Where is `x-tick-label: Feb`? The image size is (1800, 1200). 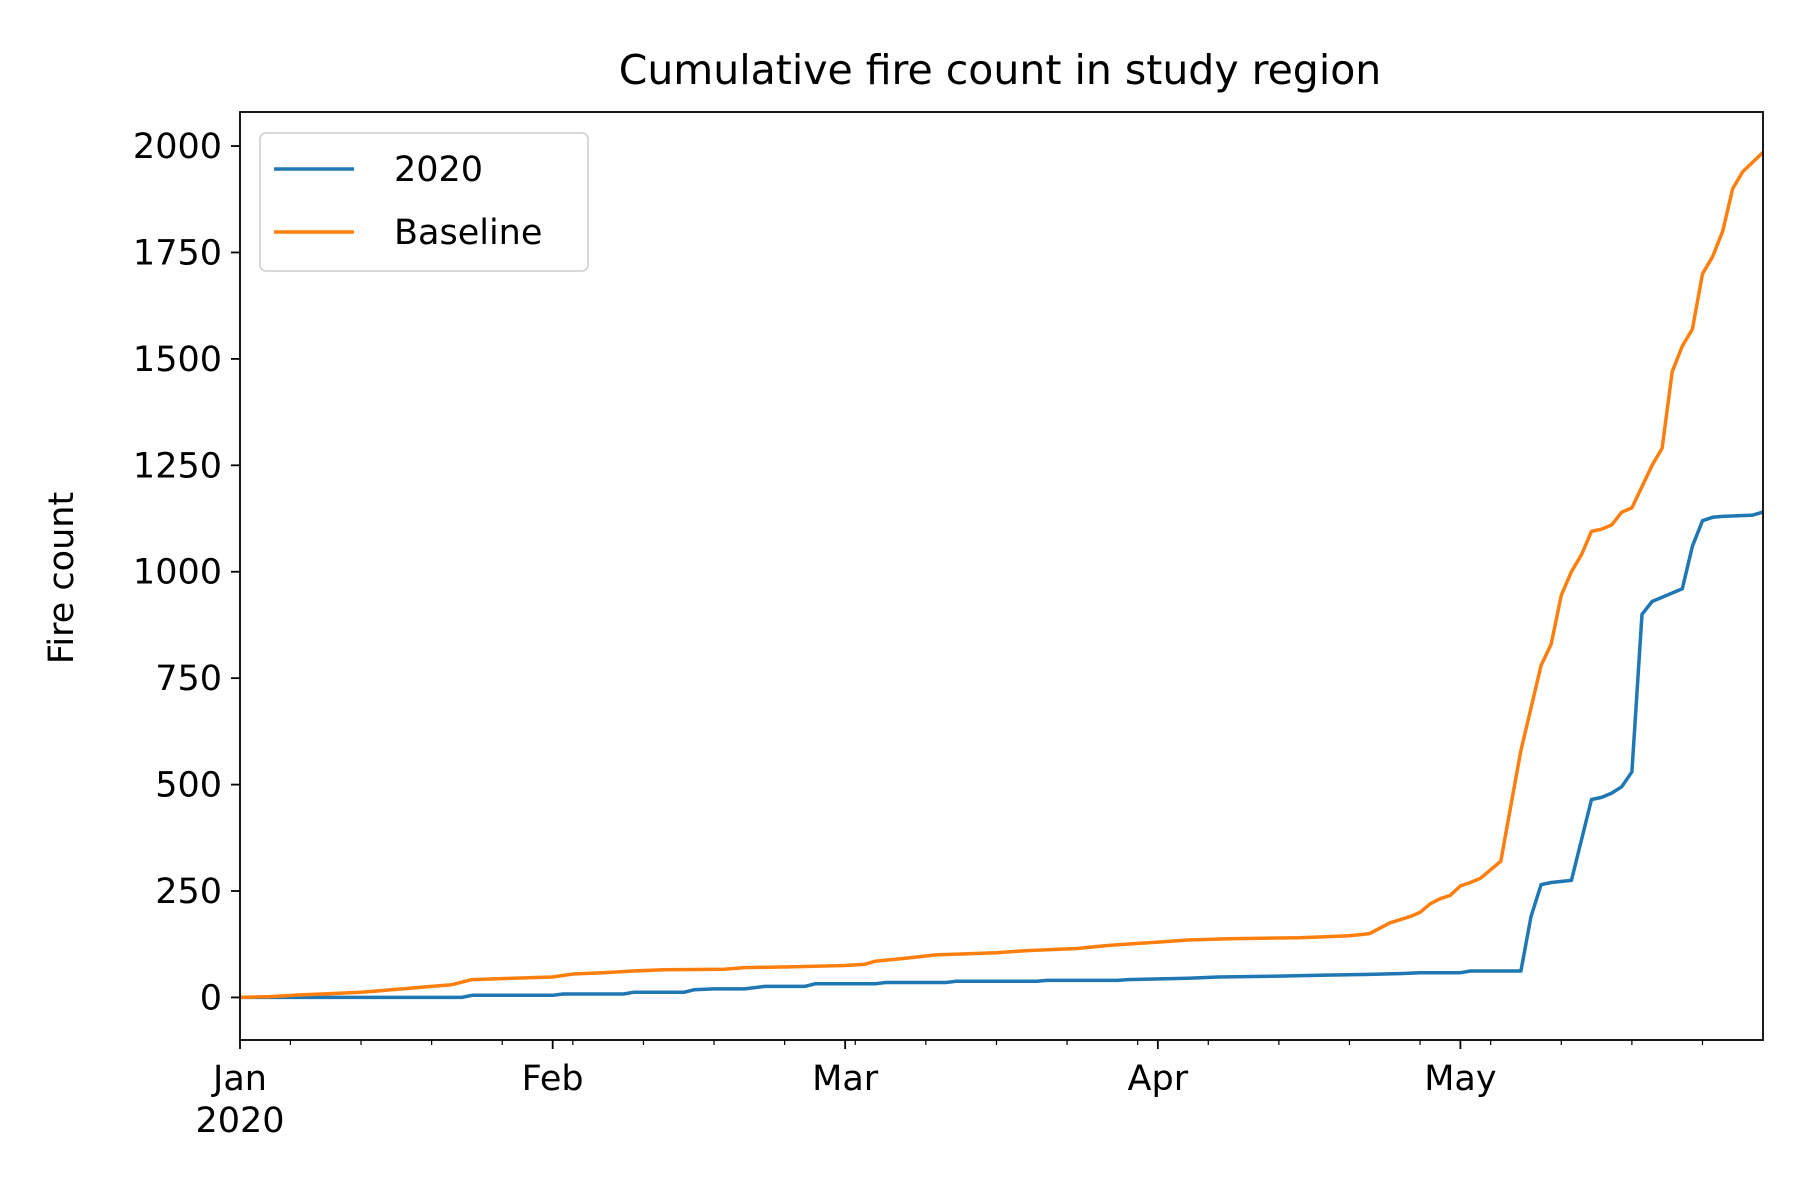
x-tick-label: Feb is located at coordinates (553, 1079).